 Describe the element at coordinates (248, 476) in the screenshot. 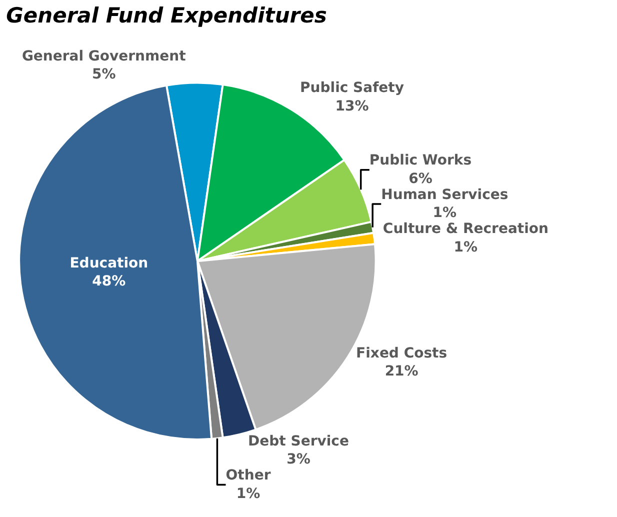

I see `slice-label: Other` at that location.